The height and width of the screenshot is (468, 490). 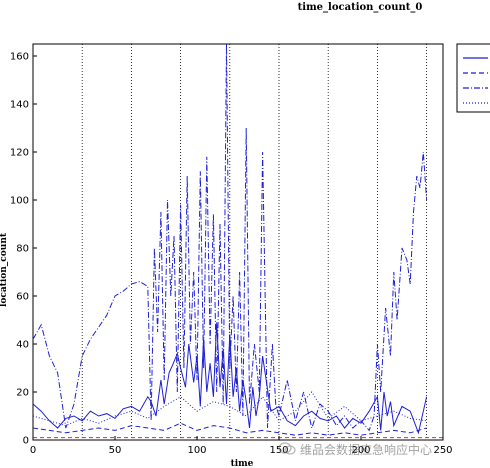 What do you see at coordinates (196, 450) in the screenshot?
I see `x-tick-label: 100` at bounding box center [196, 450].